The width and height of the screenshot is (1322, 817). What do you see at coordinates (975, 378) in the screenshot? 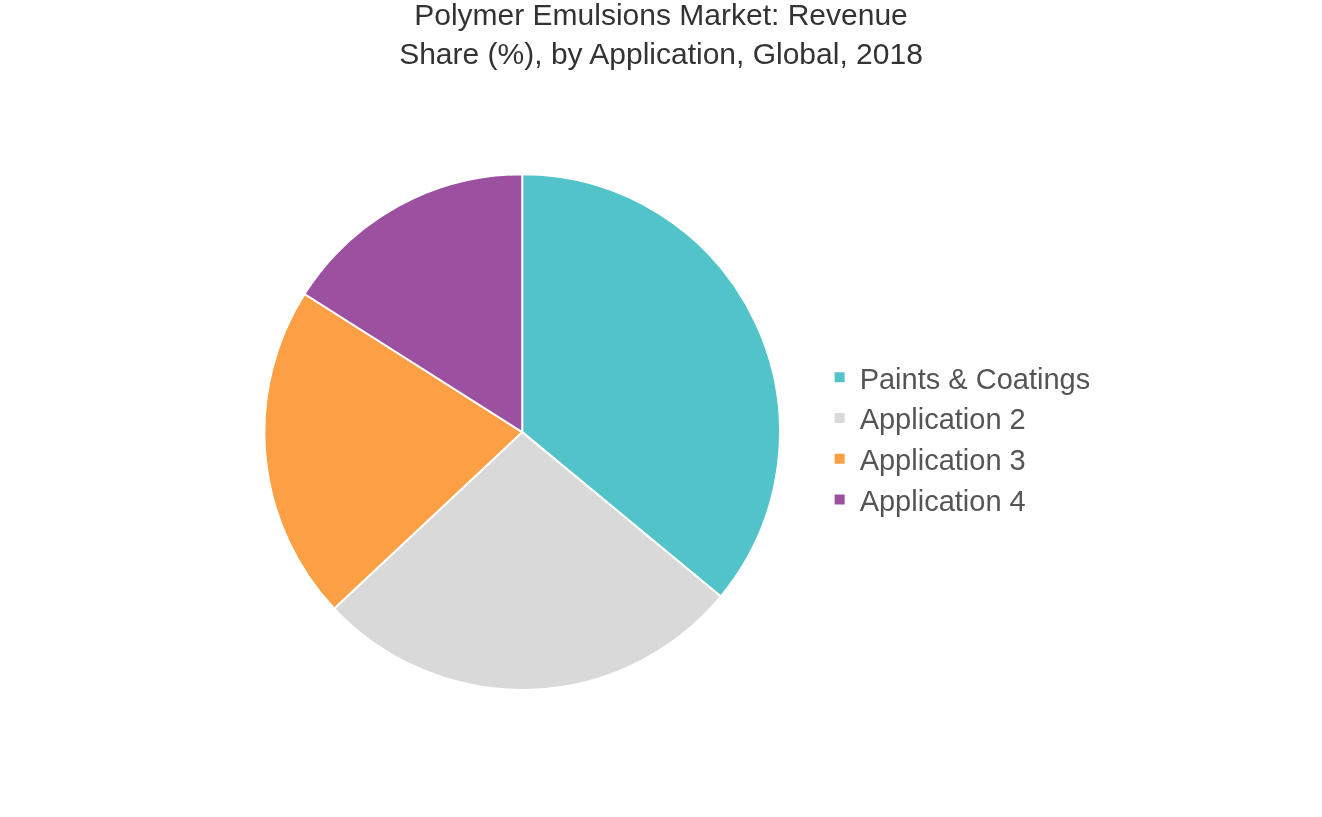
I see `legend-label: Paints & Coatings` at bounding box center [975, 378].